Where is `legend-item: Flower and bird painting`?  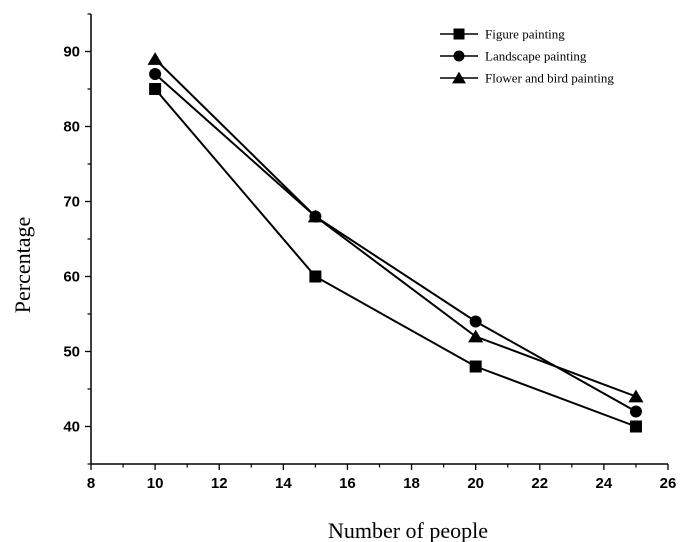
legend-item: Flower and bird painting is located at coordinates (527, 78).